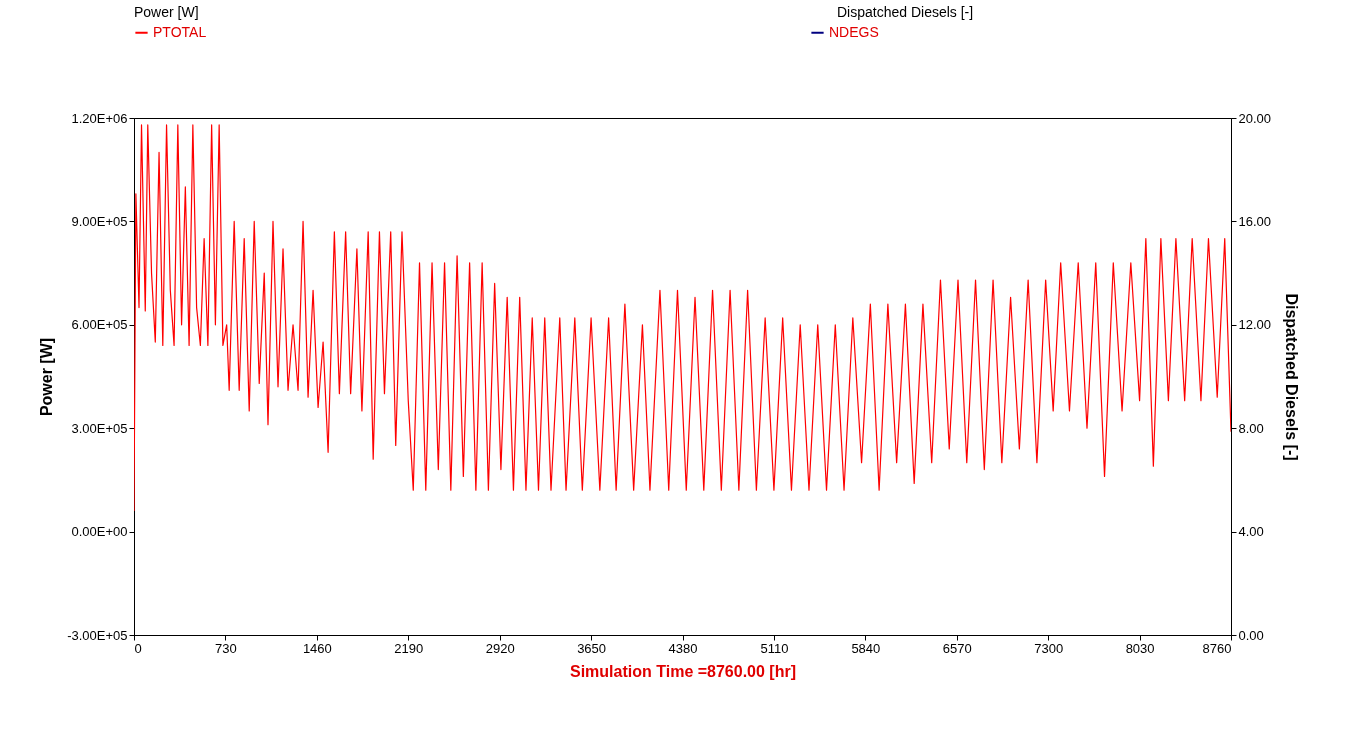 The width and height of the screenshot is (1359, 736). What do you see at coordinates (97, 635) in the screenshot?
I see `y-tick-label: -3.00E+05` at bounding box center [97, 635].